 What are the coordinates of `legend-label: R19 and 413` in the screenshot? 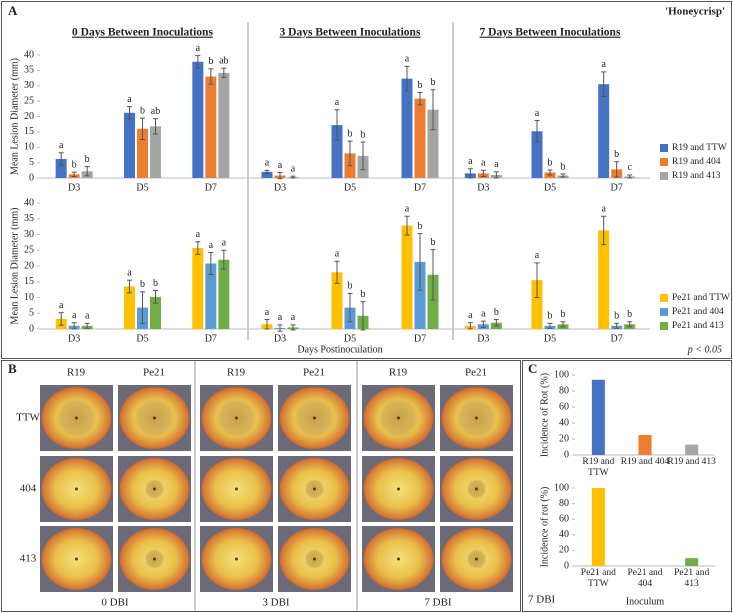 It's located at (696, 176).